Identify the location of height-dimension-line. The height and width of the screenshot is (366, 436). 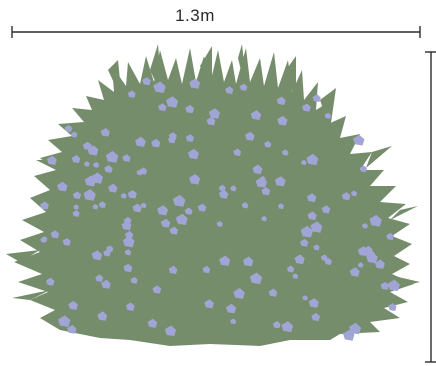
(430, 207).